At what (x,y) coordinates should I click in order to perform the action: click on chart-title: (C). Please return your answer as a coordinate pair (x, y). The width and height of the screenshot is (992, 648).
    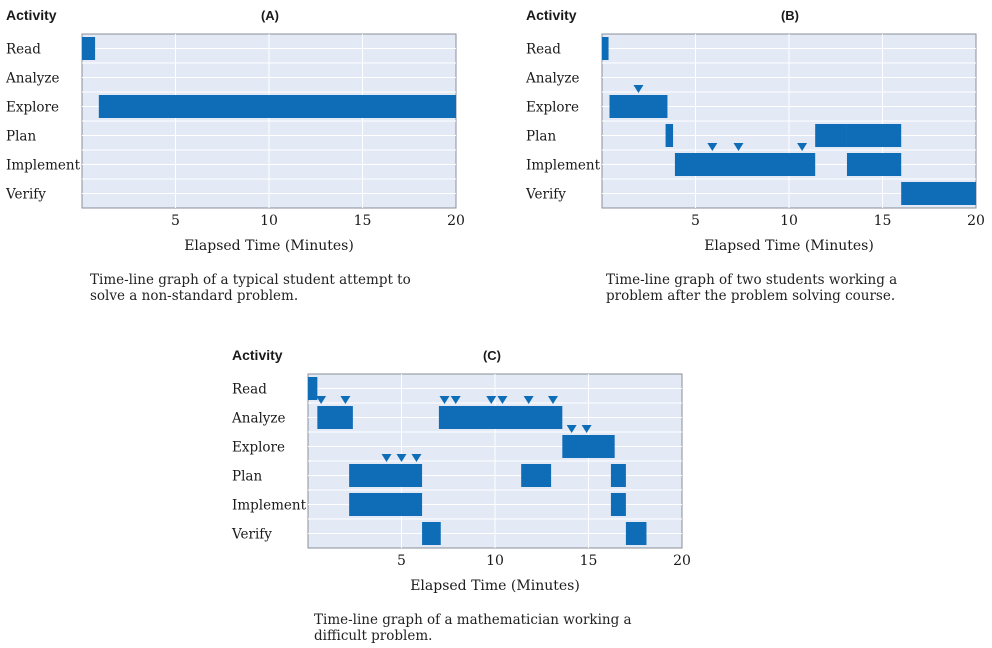
    Looking at the image, I should click on (492, 355).